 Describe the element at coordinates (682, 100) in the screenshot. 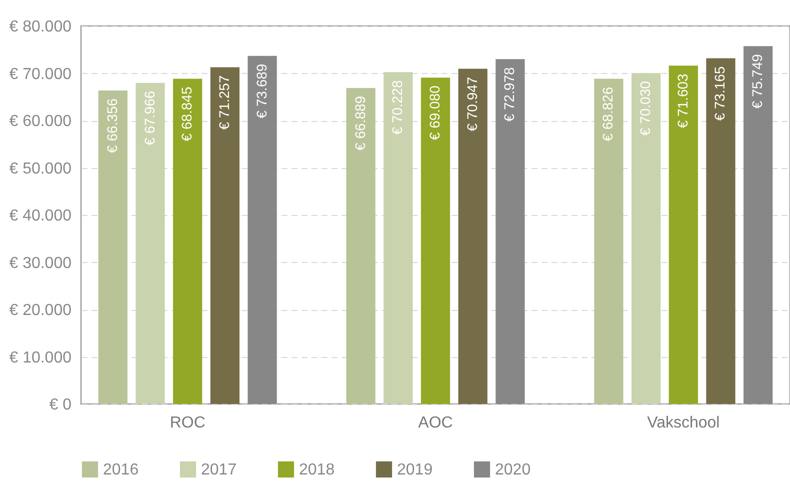

I see `data-label: € 71.603` at that location.